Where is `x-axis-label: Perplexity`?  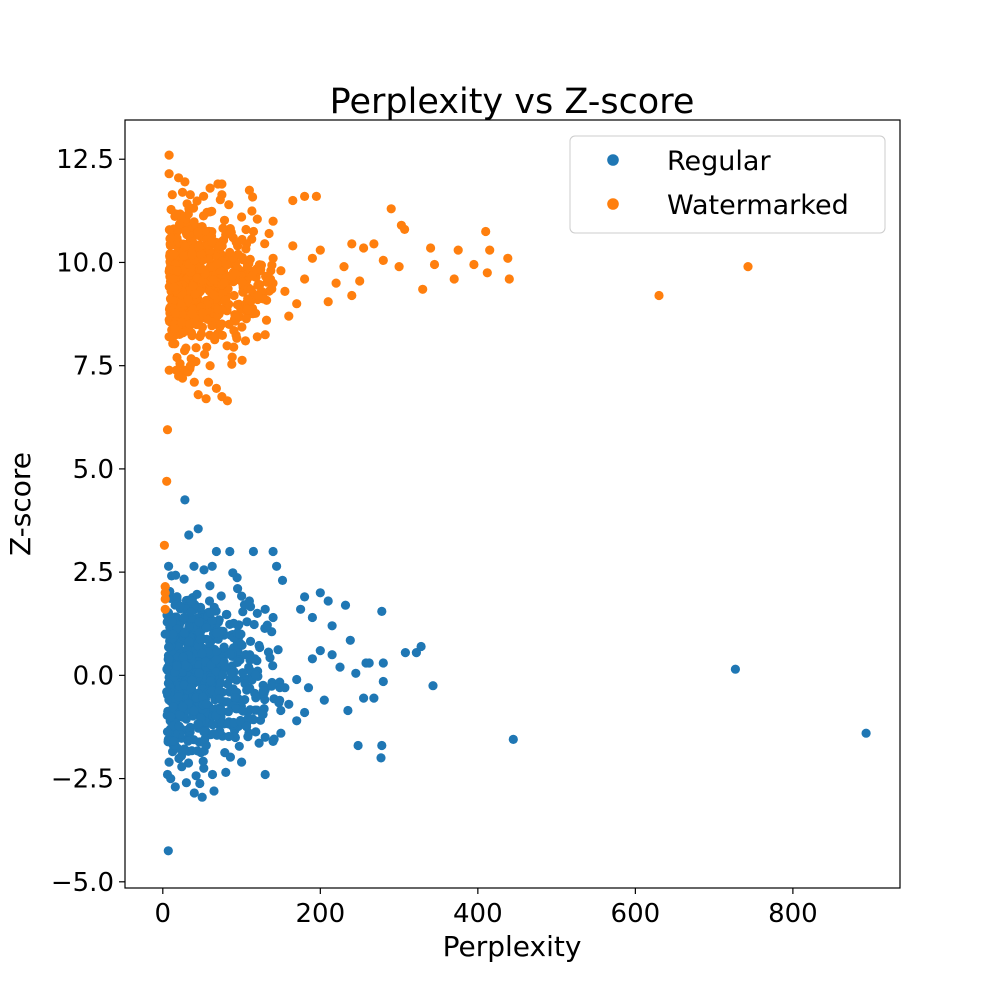 x-axis-label: Perplexity is located at coordinates (512, 946).